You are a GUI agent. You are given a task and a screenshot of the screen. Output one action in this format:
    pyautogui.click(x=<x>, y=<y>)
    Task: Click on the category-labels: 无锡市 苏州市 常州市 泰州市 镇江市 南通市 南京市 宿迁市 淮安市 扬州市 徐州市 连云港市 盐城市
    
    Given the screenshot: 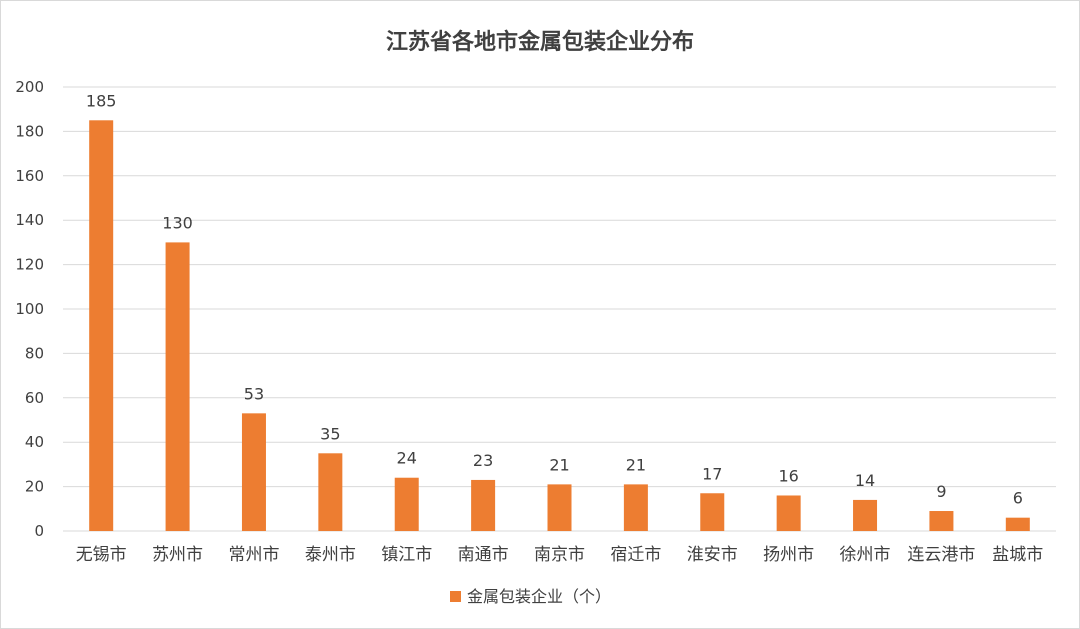 What is the action you would take?
    pyautogui.click(x=560, y=555)
    